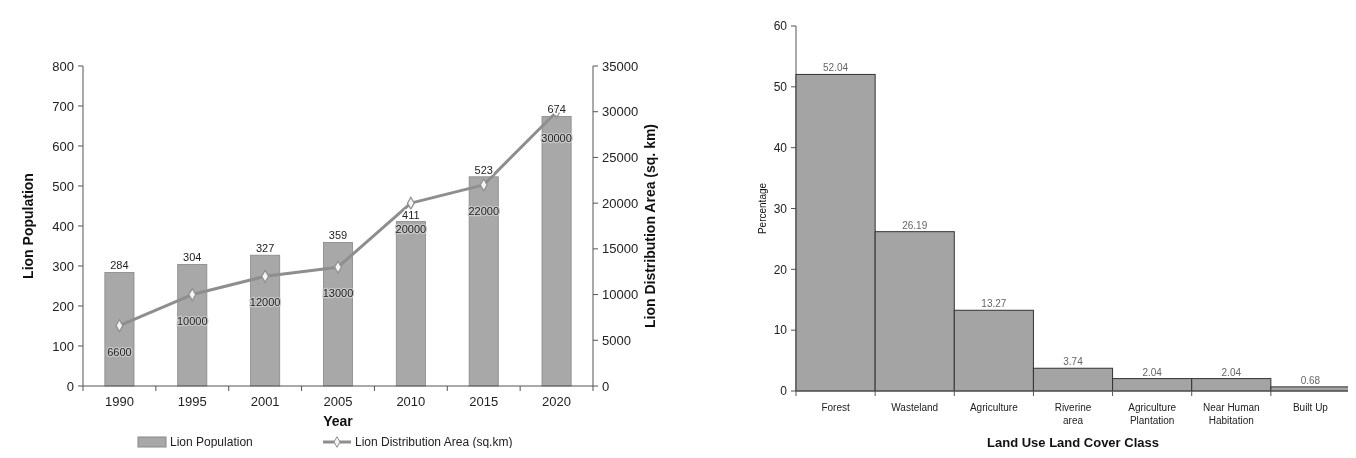 Image resolution: width=1356 pixels, height=458 pixels. What do you see at coordinates (836, 68) in the screenshot?
I see `data-label: 52.04` at bounding box center [836, 68].